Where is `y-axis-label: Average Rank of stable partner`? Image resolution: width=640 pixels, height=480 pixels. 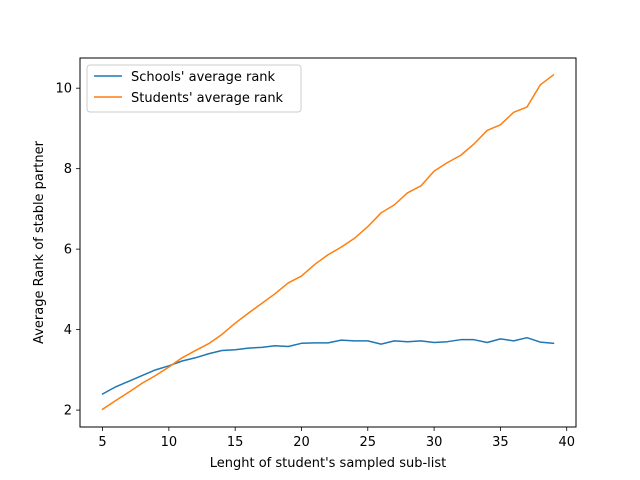 y-axis-label: Average Rank of stable partner is located at coordinates (39, 242).